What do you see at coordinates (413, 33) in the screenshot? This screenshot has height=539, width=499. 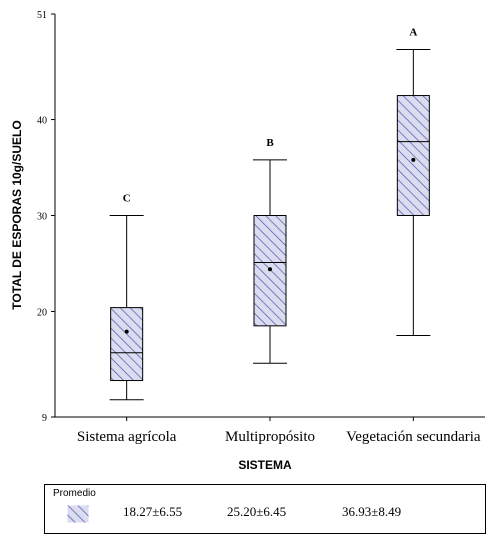 I see `group-letter-label: A` at bounding box center [413, 33].